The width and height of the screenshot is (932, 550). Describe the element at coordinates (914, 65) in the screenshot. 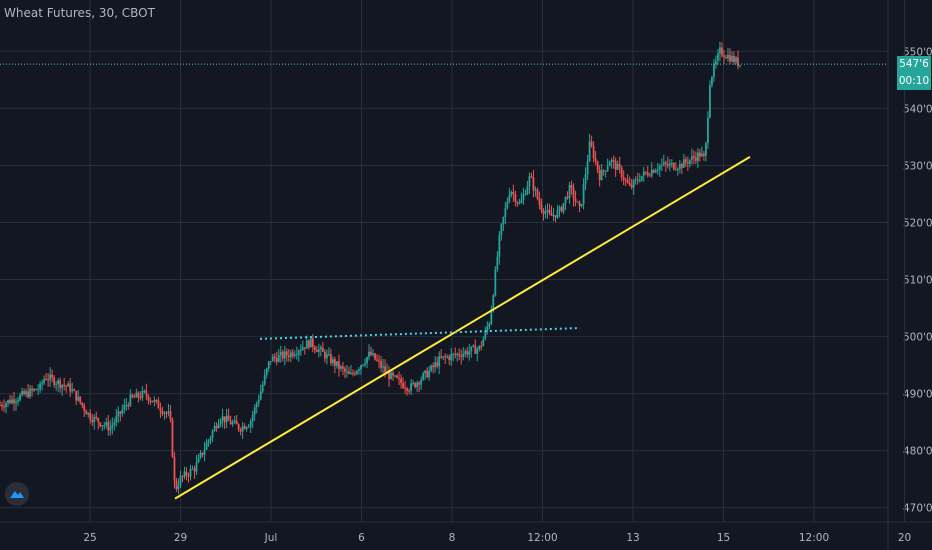

I see `last-price-badge: 547'6` at that location.